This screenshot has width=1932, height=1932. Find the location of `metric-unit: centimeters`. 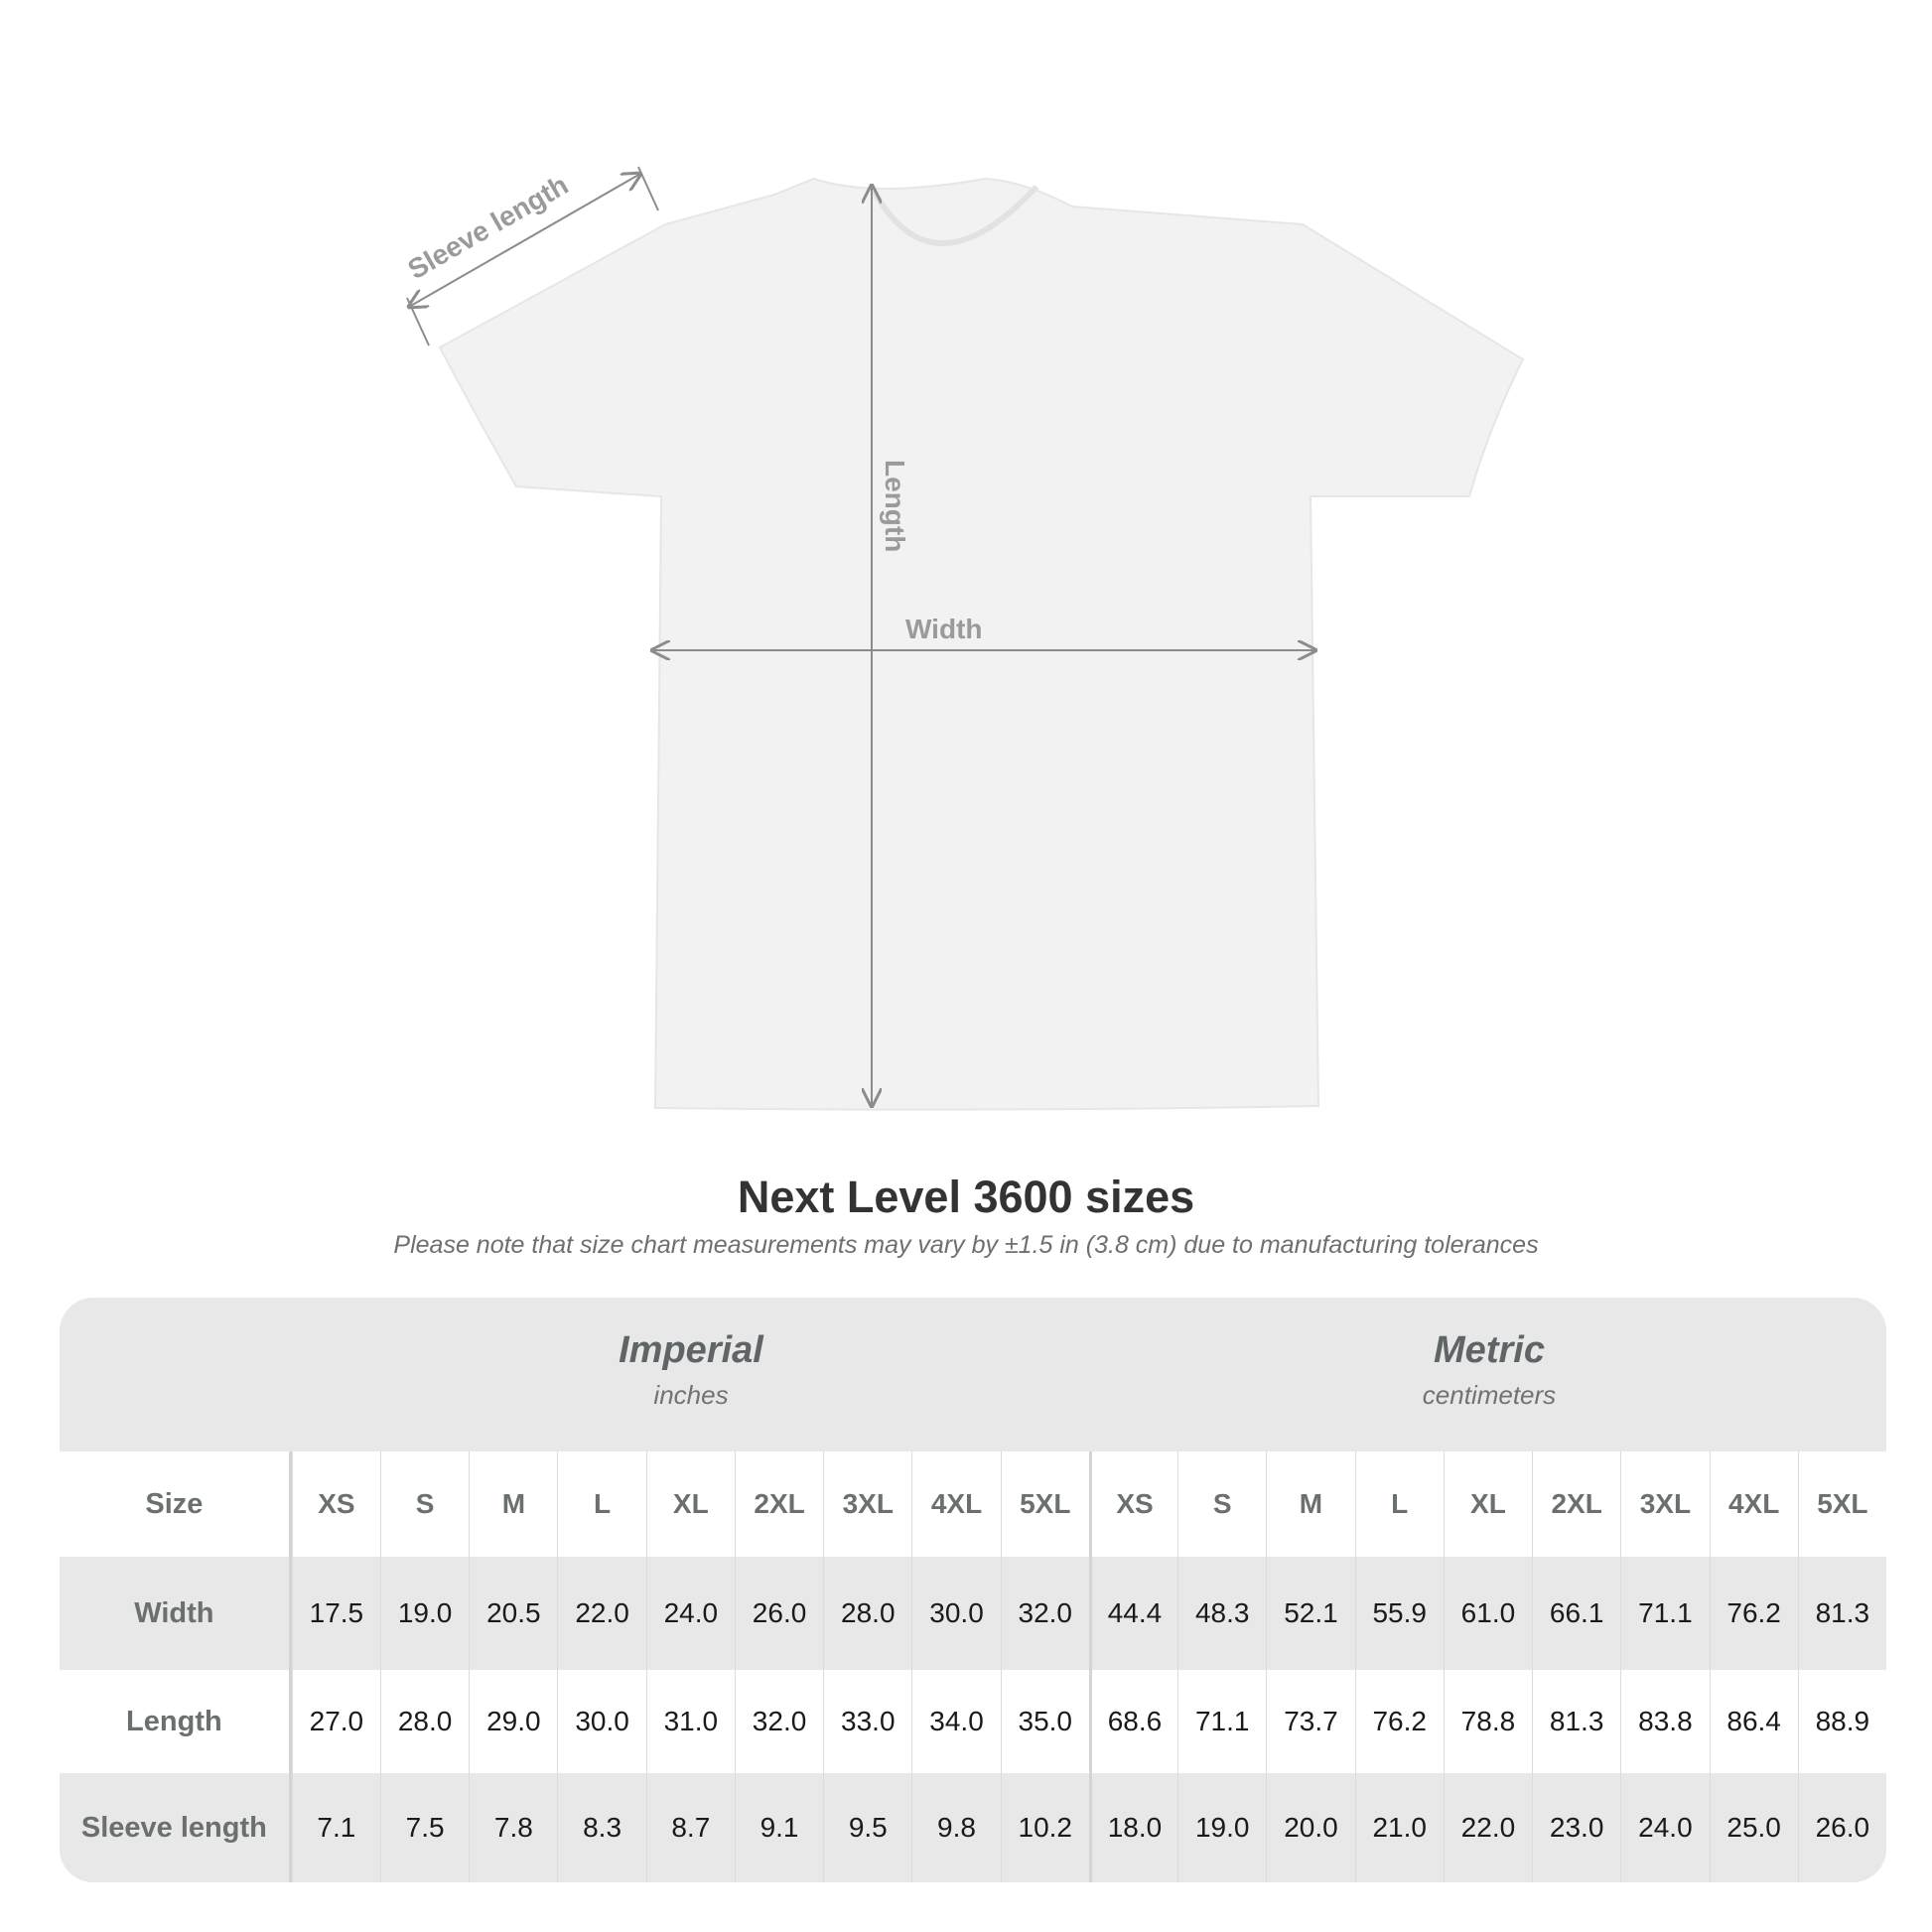

metric-unit: centimeters is located at coordinates (1489, 1395).